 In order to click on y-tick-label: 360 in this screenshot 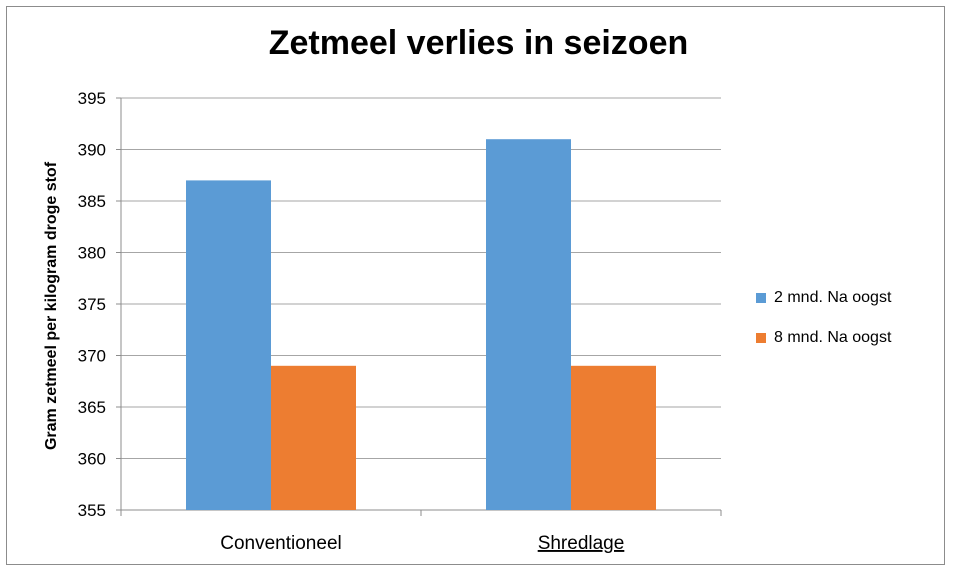, I will do `click(92, 459)`.